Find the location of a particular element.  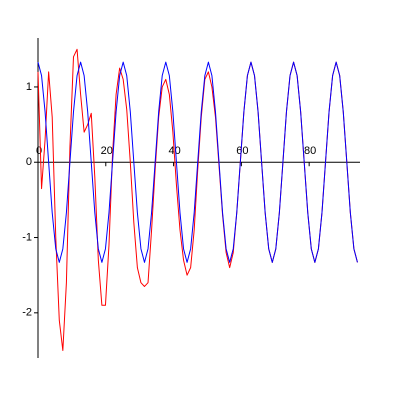

x-tick-label: 80 is located at coordinates (310, 151).